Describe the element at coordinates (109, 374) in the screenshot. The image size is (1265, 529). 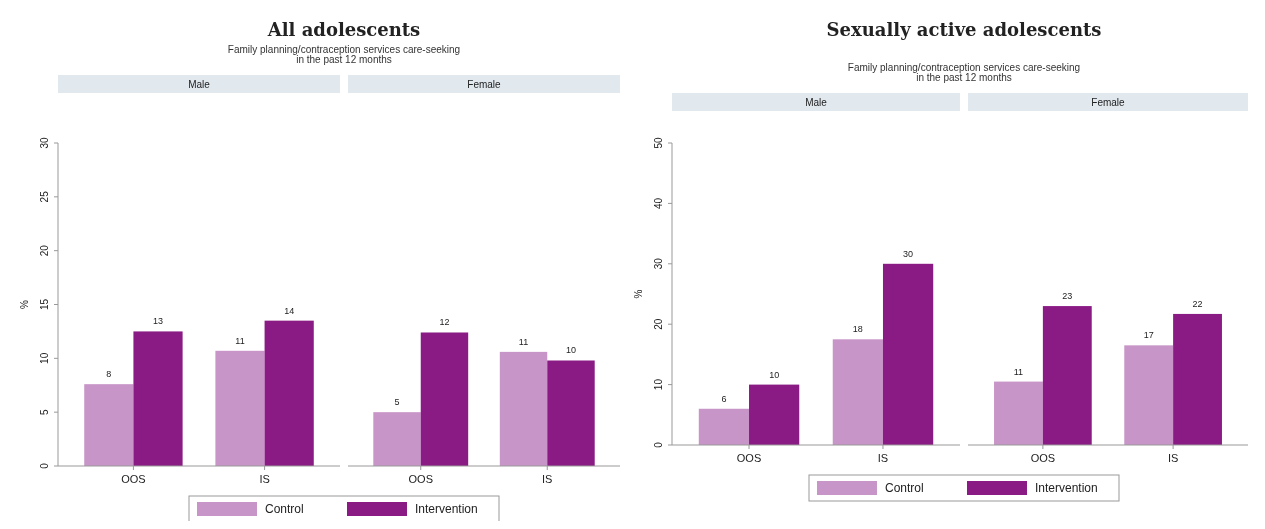
I see `data-label: 8` at that location.